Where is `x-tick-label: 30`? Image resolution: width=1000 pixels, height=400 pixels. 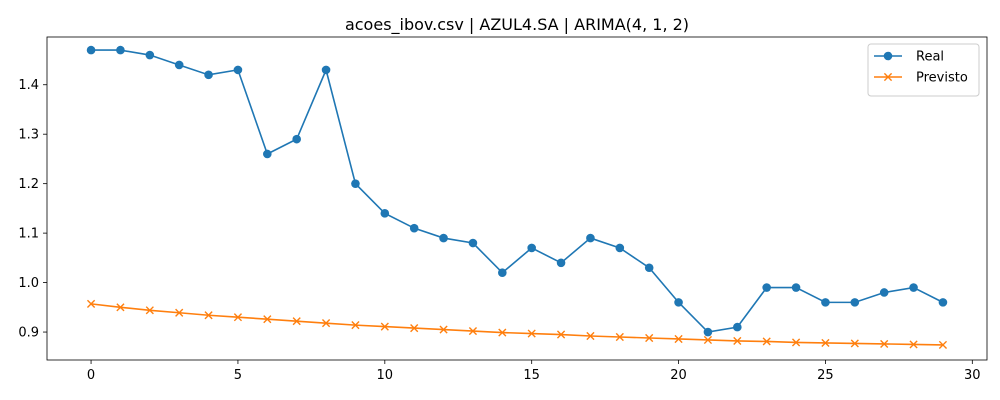
x-tick-label: 30 is located at coordinates (972, 375).